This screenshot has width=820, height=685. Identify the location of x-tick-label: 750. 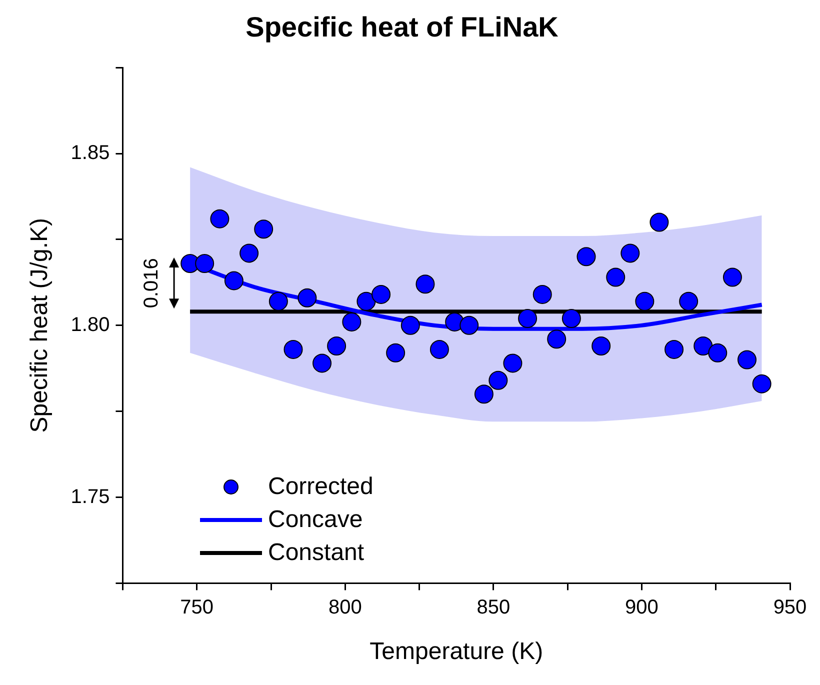
(197, 607).